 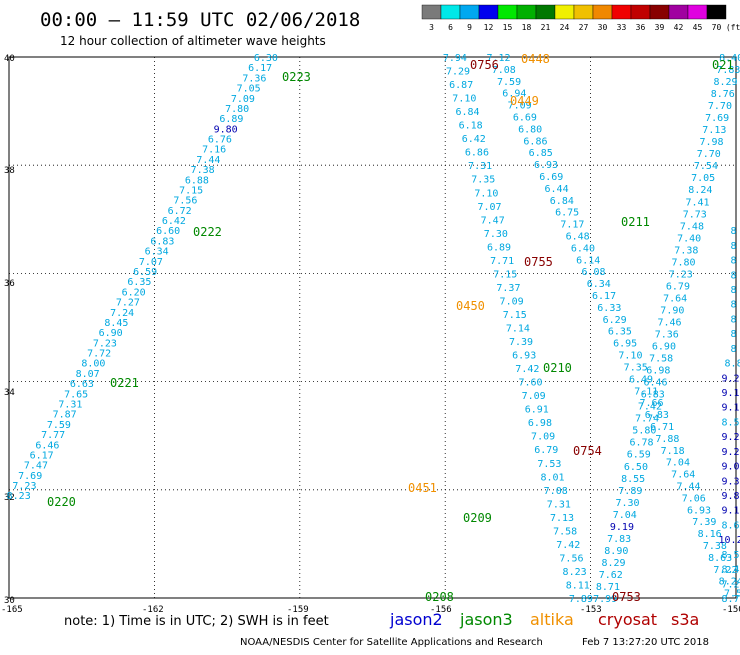 What do you see at coordinates (551, 177) in the screenshot?
I see `swh-value: 6.69` at bounding box center [551, 177].